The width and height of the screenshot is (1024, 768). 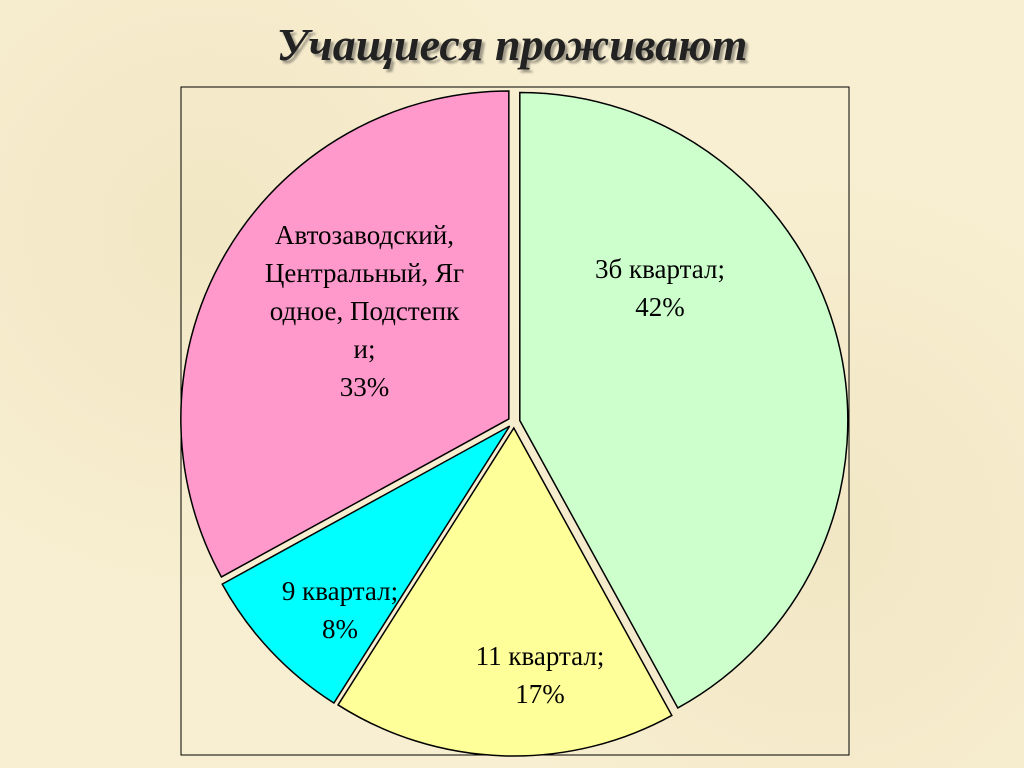 What do you see at coordinates (660, 269) in the screenshot?
I see `category-label: 3б квартал;` at bounding box center [660, 269].